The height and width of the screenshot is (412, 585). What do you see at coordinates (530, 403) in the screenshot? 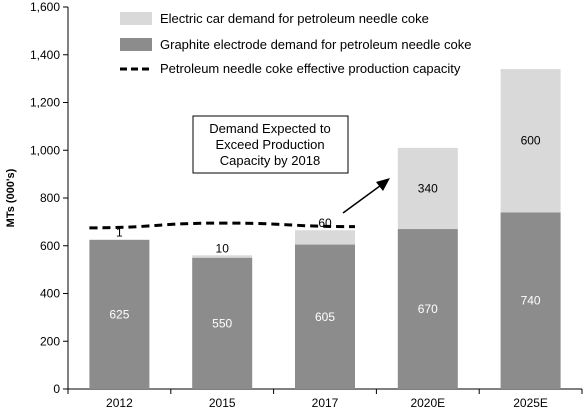
I see `x-tick-label: 2025E` at bounding box center [530, 403].